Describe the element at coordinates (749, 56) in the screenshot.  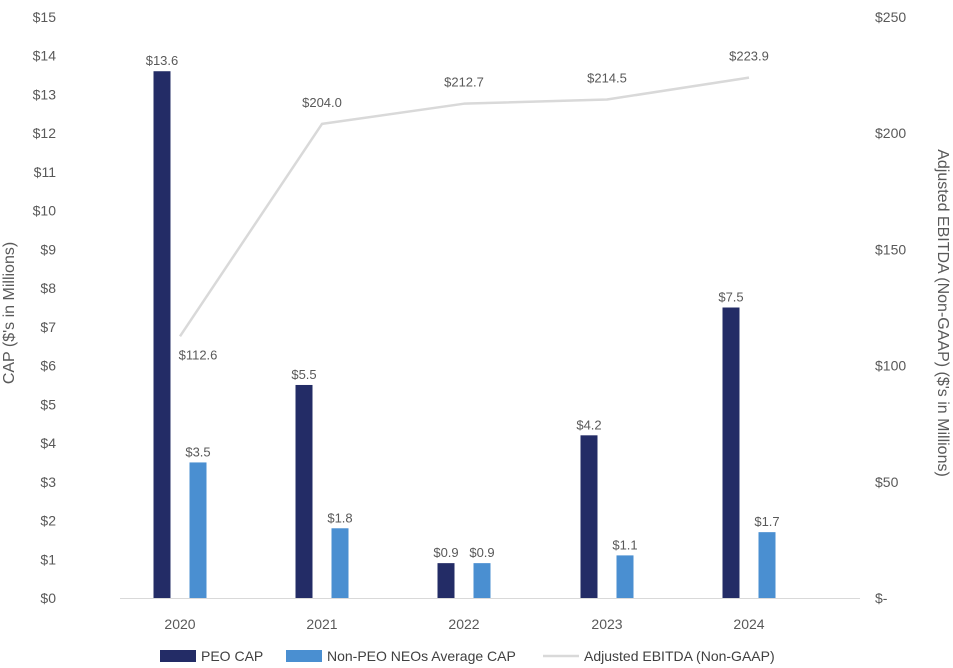
I see `adjusted-ebitda-label: $223.9` at that location.